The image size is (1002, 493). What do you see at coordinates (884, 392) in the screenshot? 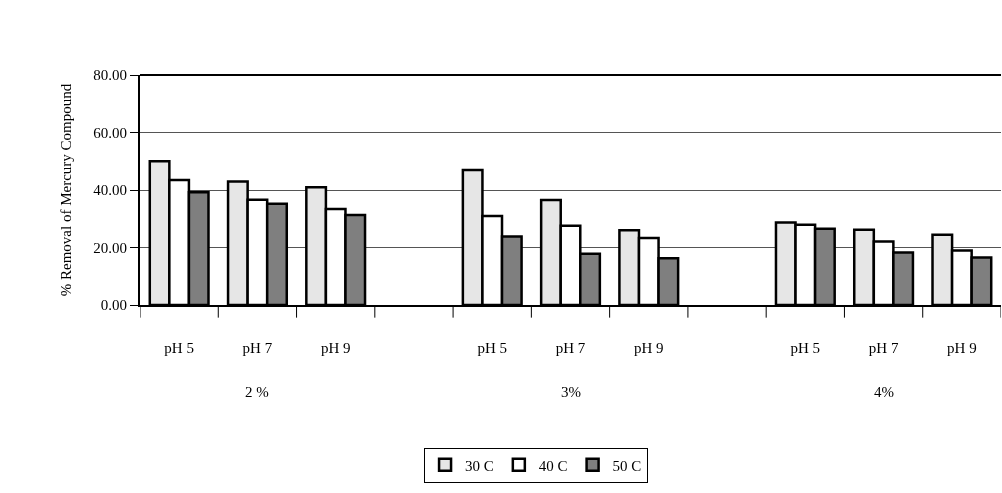
I see `text: 4%` at bounding box center [884, 392].